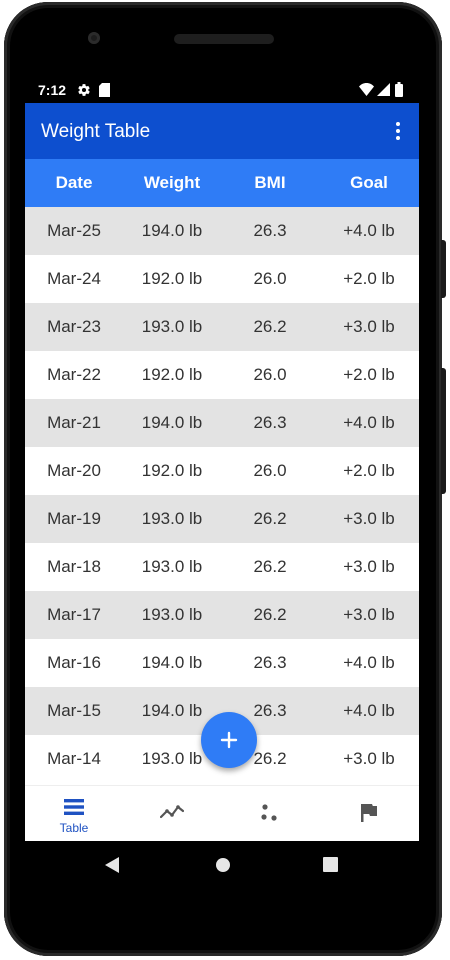  What do you see at coordinates (74, 470) in the screenshot?
I see `cell-date: Mar-20` at bounding box center [74, 470].